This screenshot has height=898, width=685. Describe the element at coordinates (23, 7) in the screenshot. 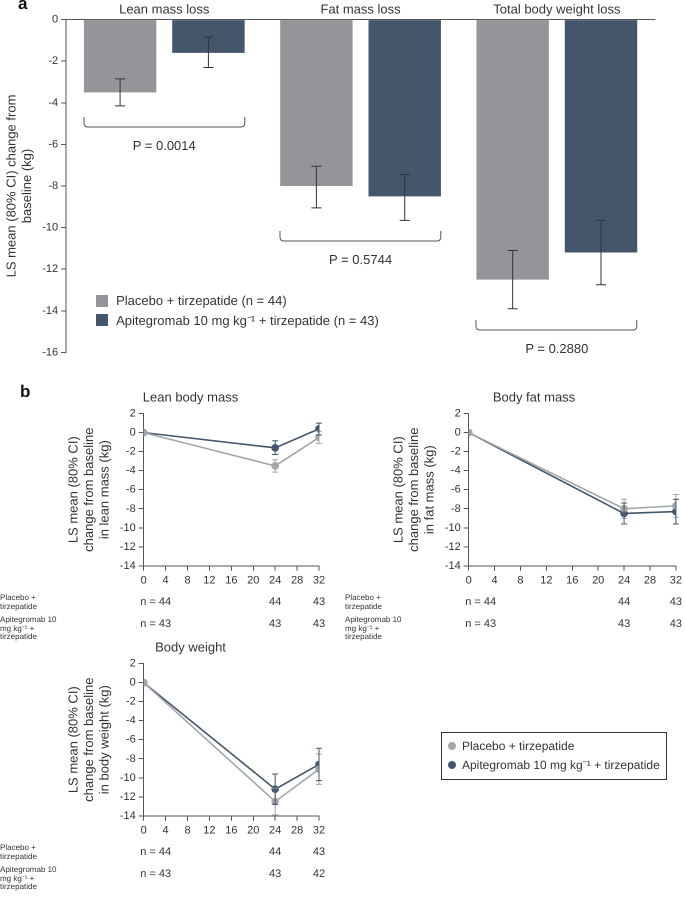

I see `text: a` at that location.